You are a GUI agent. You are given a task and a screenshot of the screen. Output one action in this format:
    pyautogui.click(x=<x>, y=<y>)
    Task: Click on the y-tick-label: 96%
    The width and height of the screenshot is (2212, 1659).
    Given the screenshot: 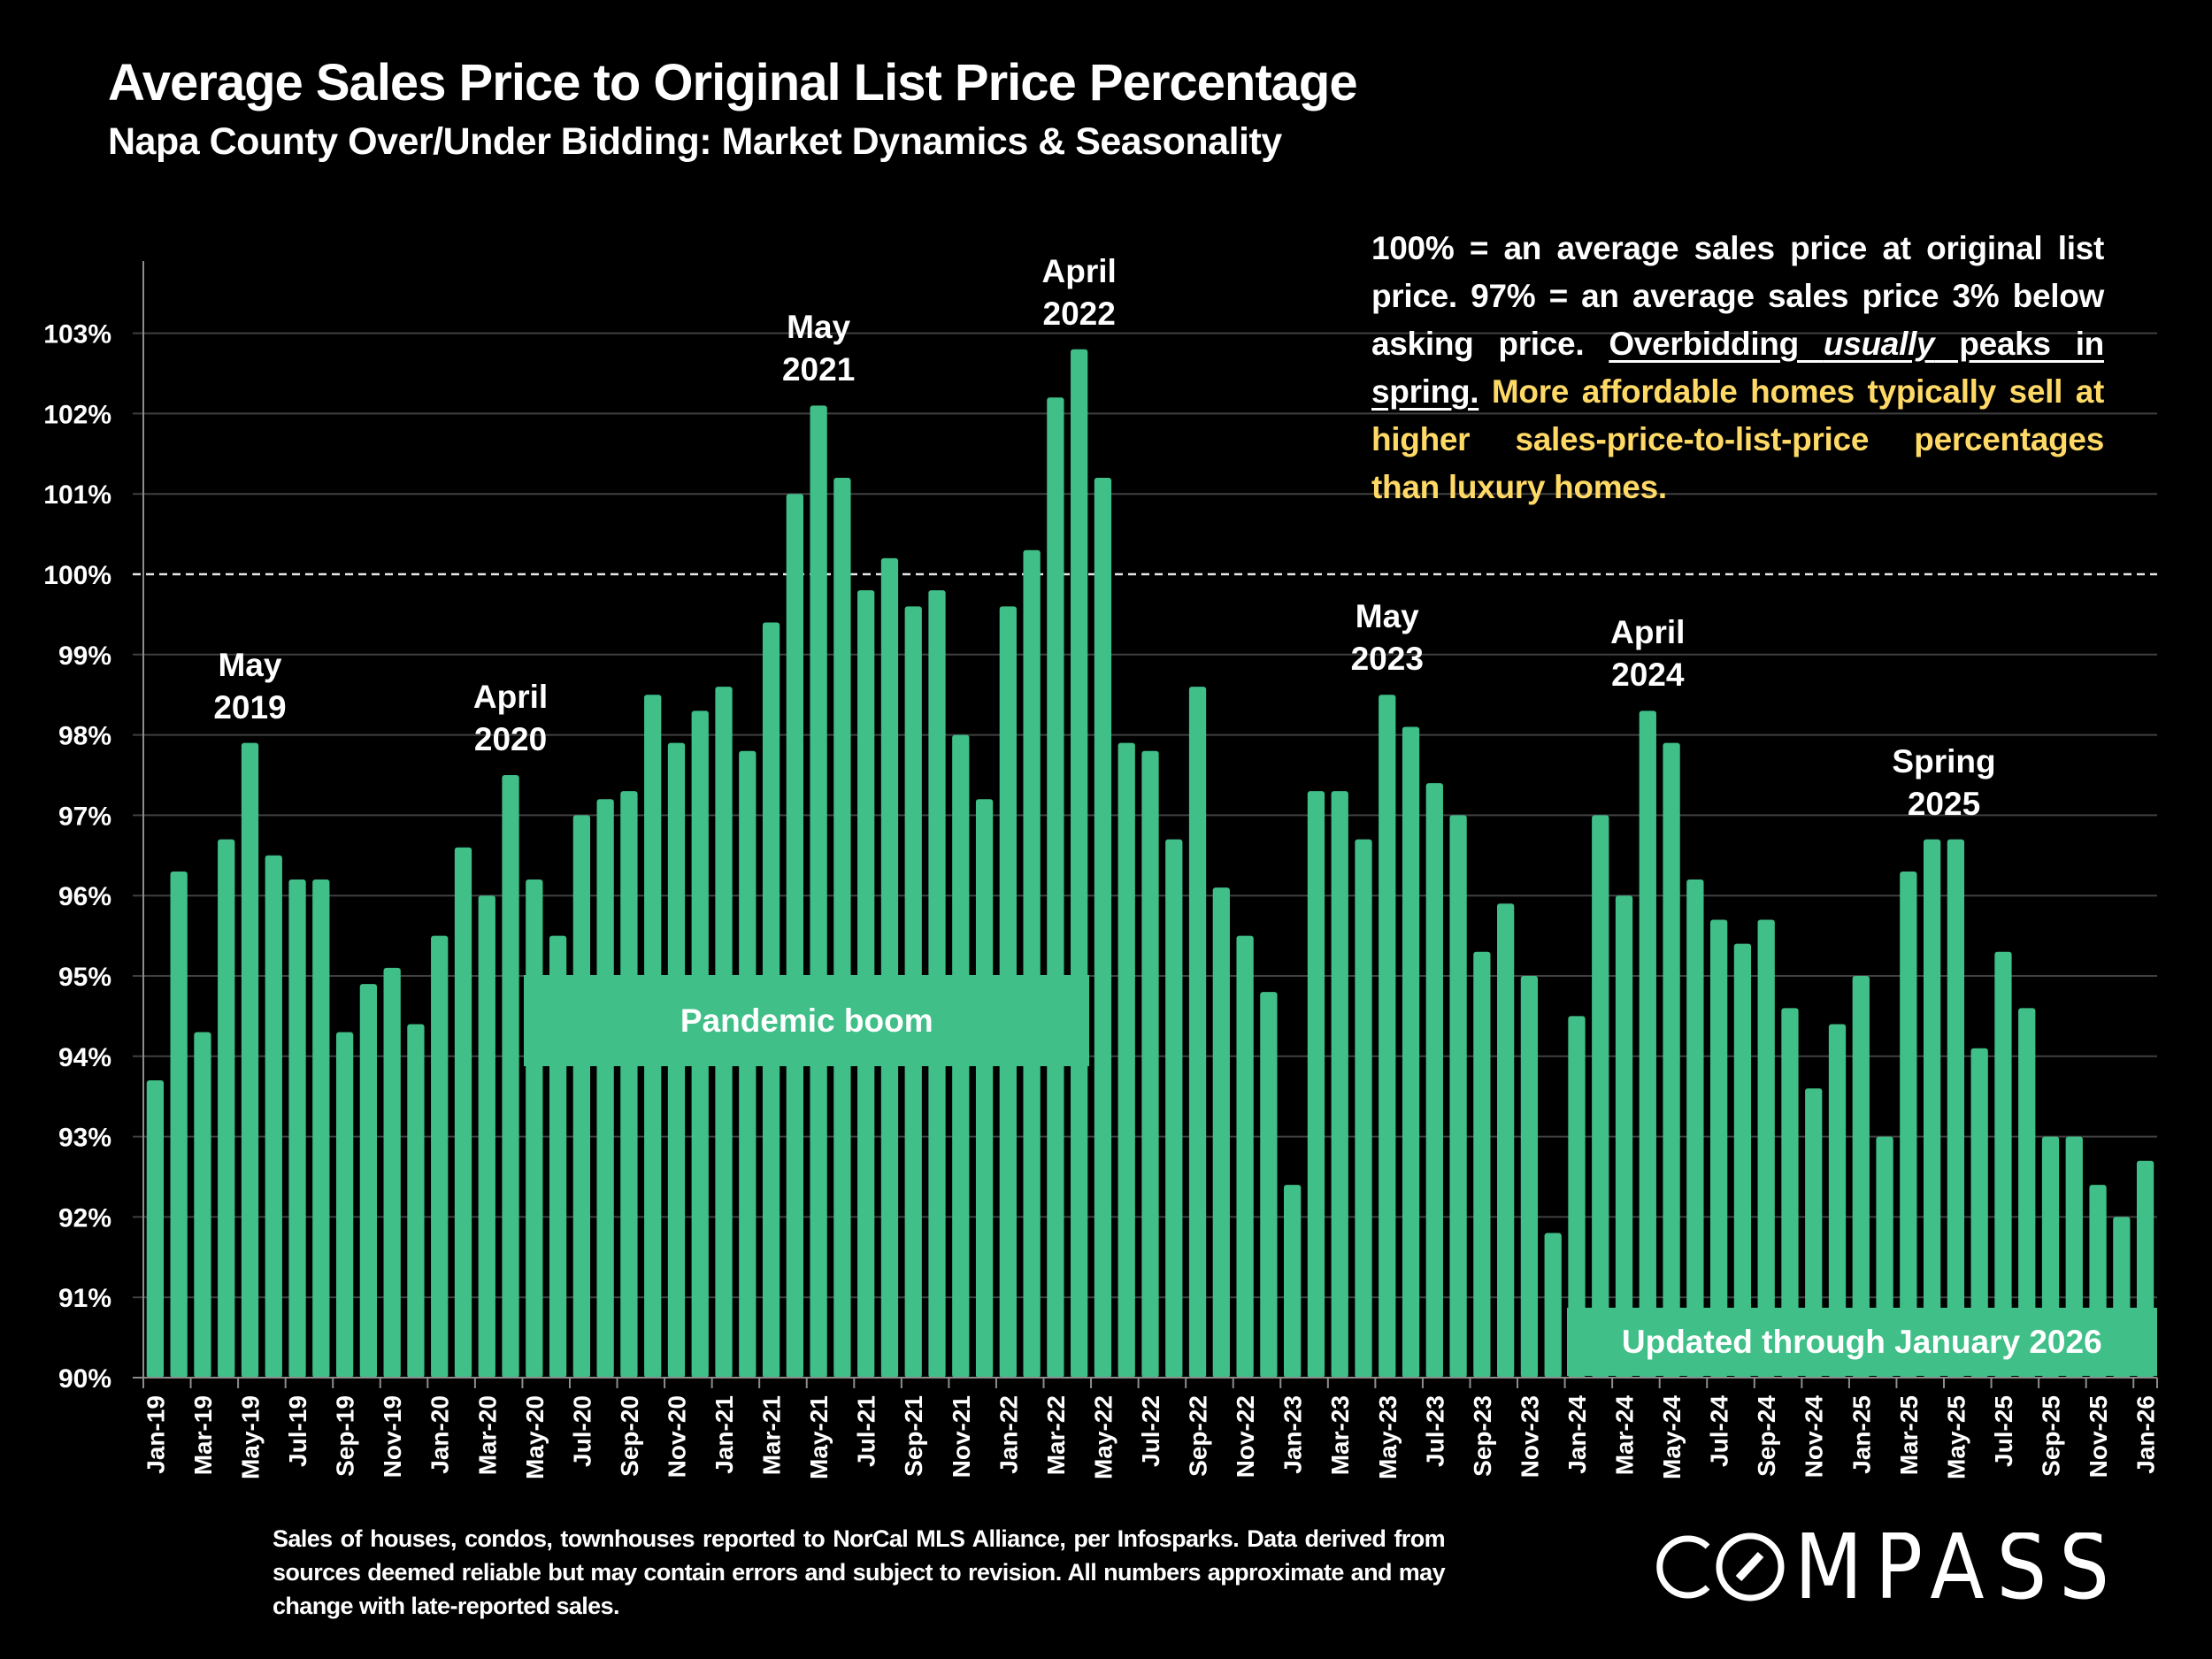 What is the action you would take?
    pyautogui.click(x=85, y=897)
    